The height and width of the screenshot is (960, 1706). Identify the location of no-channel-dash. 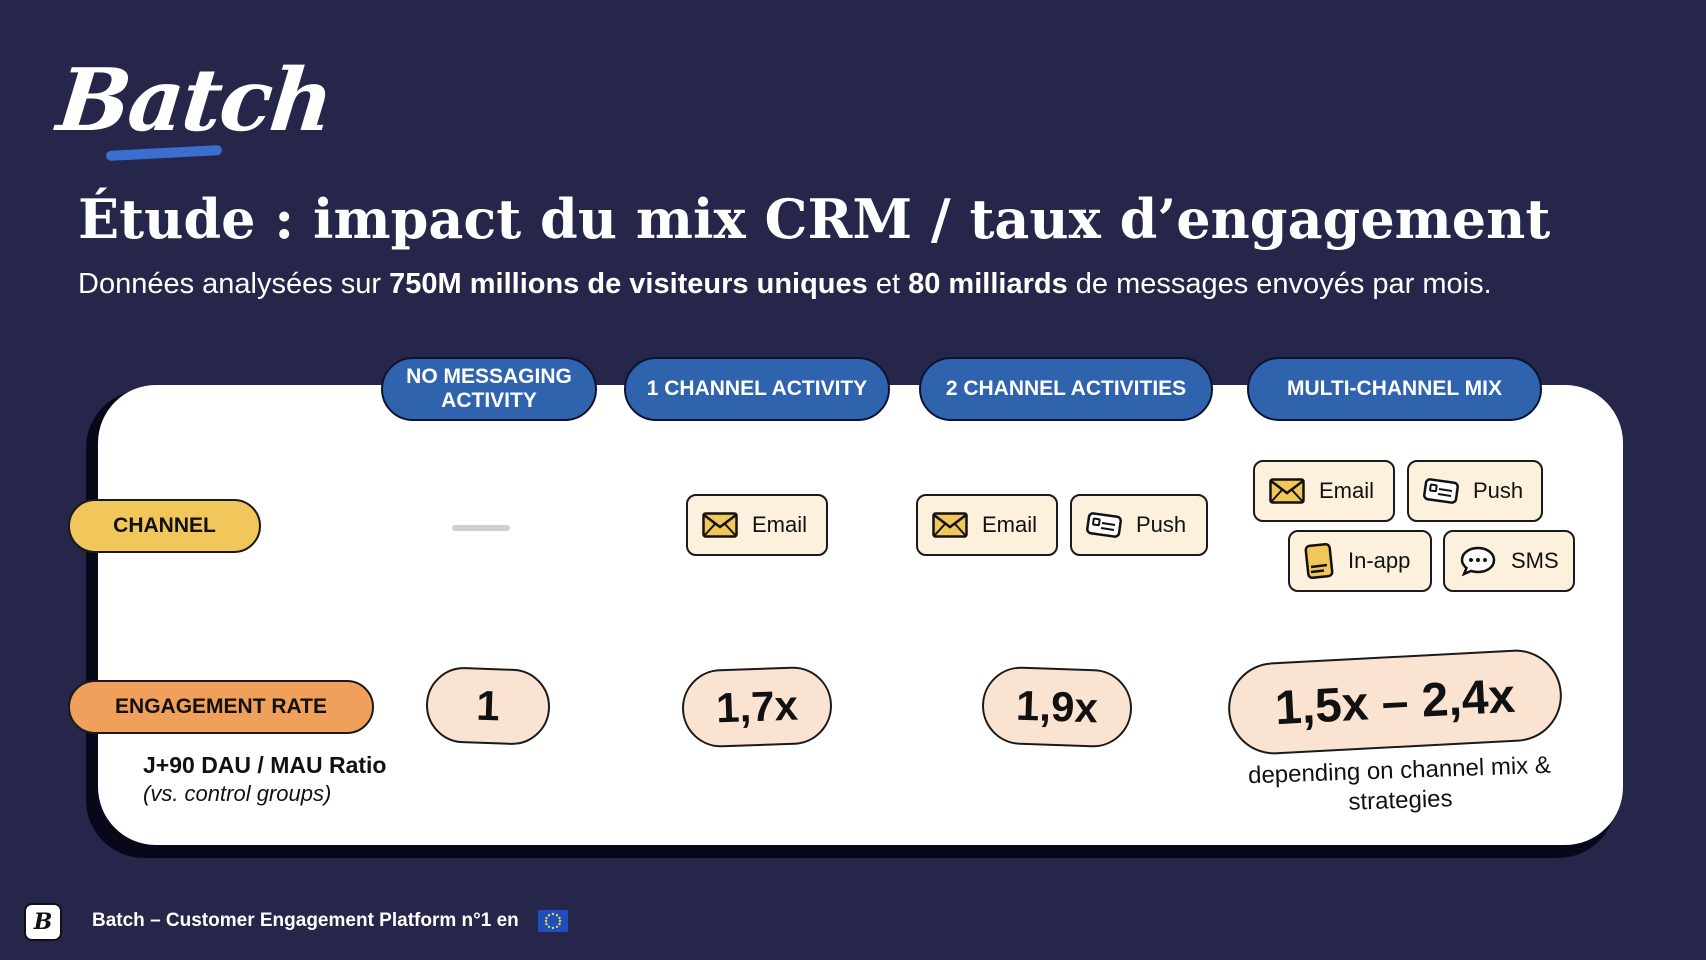
(481, 528).